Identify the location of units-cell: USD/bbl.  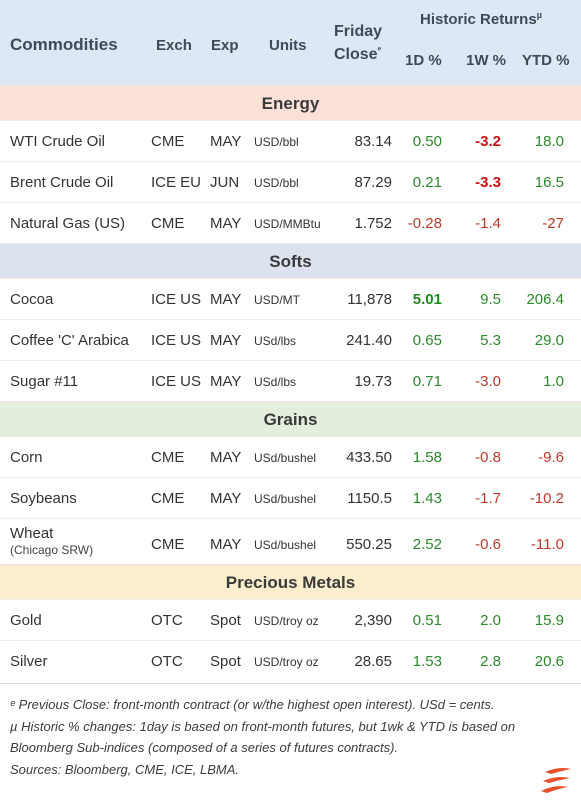
(276, 142).